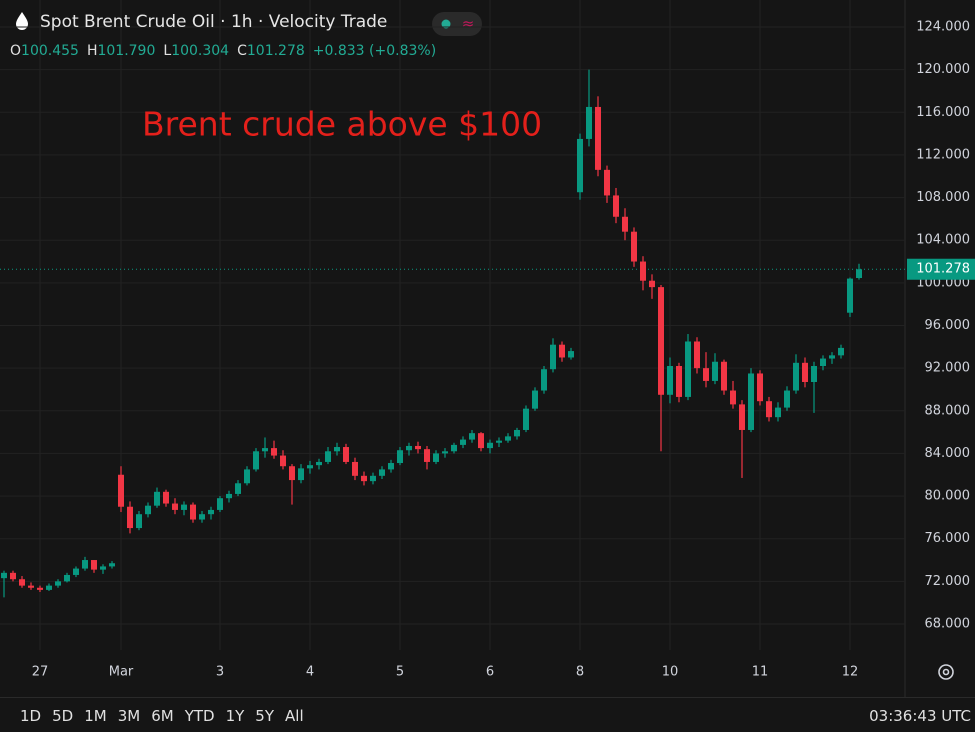 The height and width of the screenshot is (732, 975). What do you see at coordinates (946, 672) in the screenshot?
I see `settings-icon` at bounding box center [946, 672].